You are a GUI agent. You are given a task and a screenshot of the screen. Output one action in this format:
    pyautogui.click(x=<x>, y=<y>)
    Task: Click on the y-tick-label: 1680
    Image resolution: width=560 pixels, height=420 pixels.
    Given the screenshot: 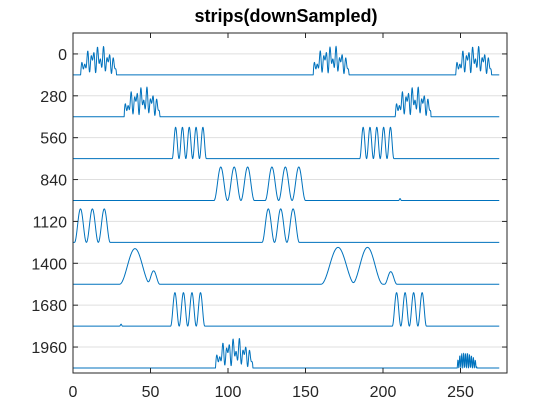 What is the action you would take?
    pyautogui.click(x=49, y=306)
    